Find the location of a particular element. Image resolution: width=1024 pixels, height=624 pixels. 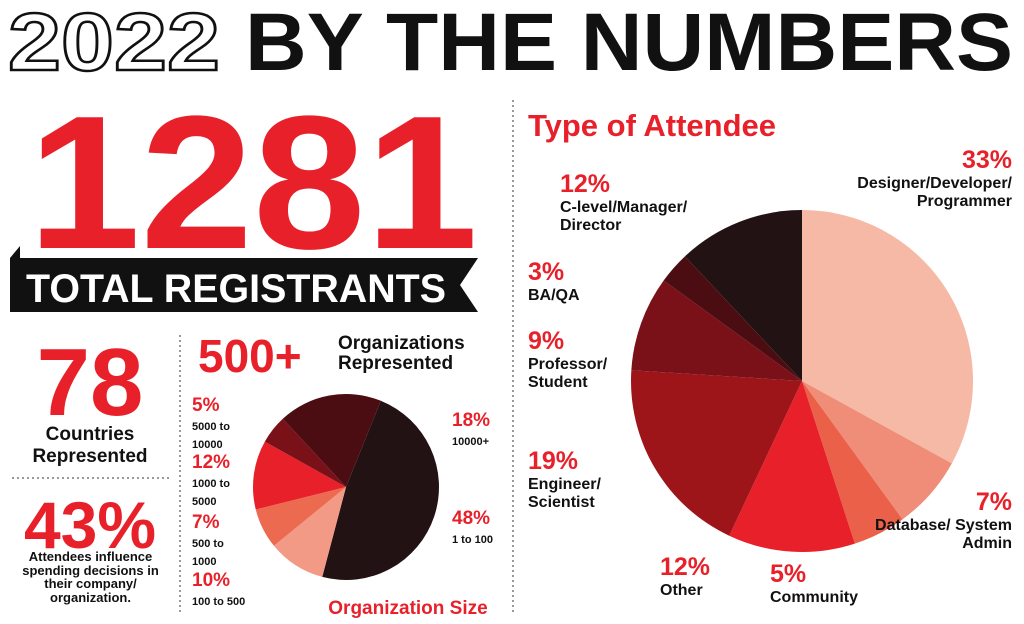

slice-label: 12% C-level/Manager/ Director is located at coordinates (645, 203).